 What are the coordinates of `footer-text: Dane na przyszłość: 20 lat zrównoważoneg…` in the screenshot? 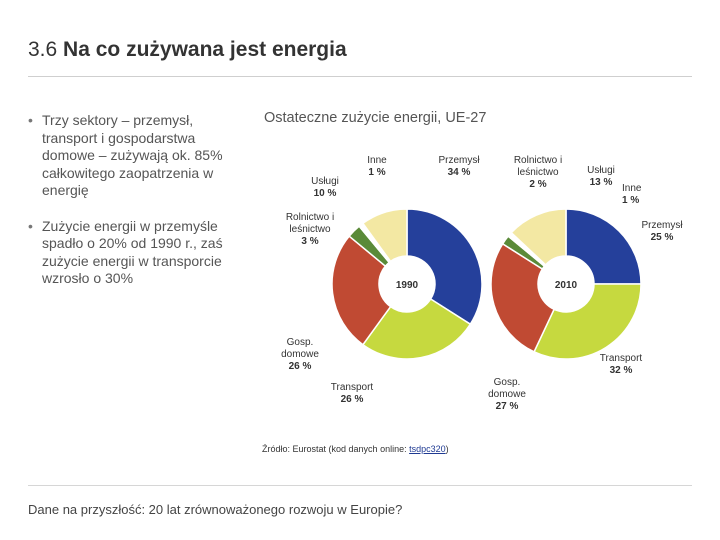 It's located at (215, 509).